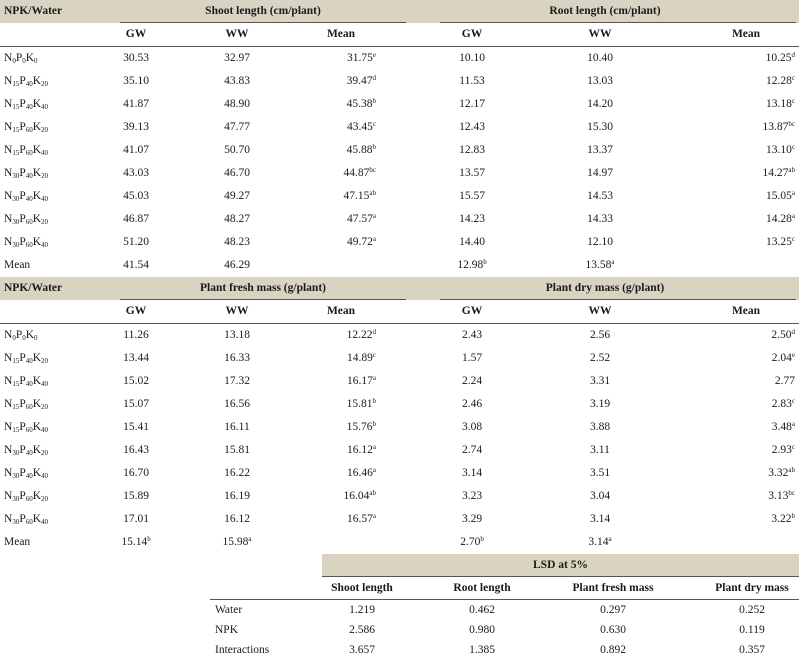 Image resolution: width=799 pixels, height=660 pixels. I want to click on value-cell: 3.32ab, so click(760, 473).